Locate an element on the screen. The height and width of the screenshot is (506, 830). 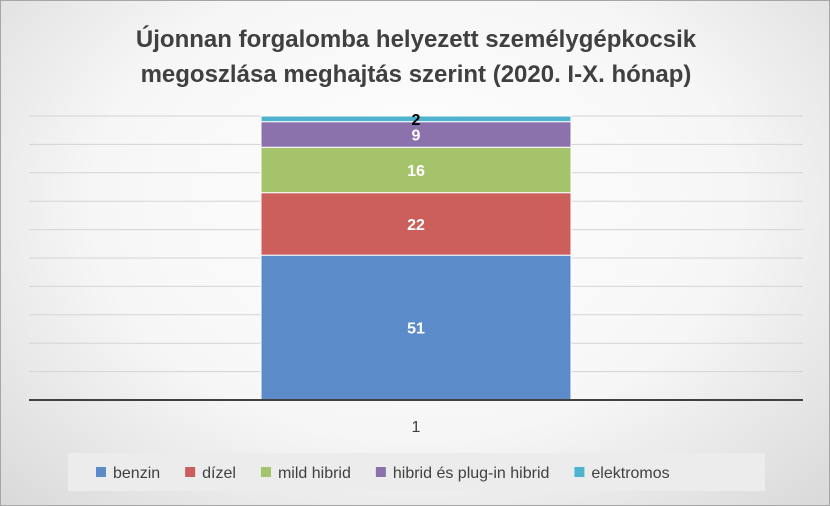
legend-label-mild-hibrid: mild hibrid is located at coordinates (314, 473).